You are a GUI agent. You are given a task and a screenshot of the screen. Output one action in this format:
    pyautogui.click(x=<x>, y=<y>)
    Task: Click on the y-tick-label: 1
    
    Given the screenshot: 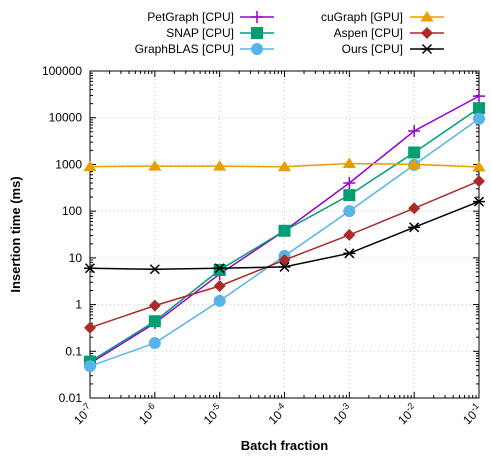 What is the action you would take?
    pyautogui.click(x=78, y=305)
    